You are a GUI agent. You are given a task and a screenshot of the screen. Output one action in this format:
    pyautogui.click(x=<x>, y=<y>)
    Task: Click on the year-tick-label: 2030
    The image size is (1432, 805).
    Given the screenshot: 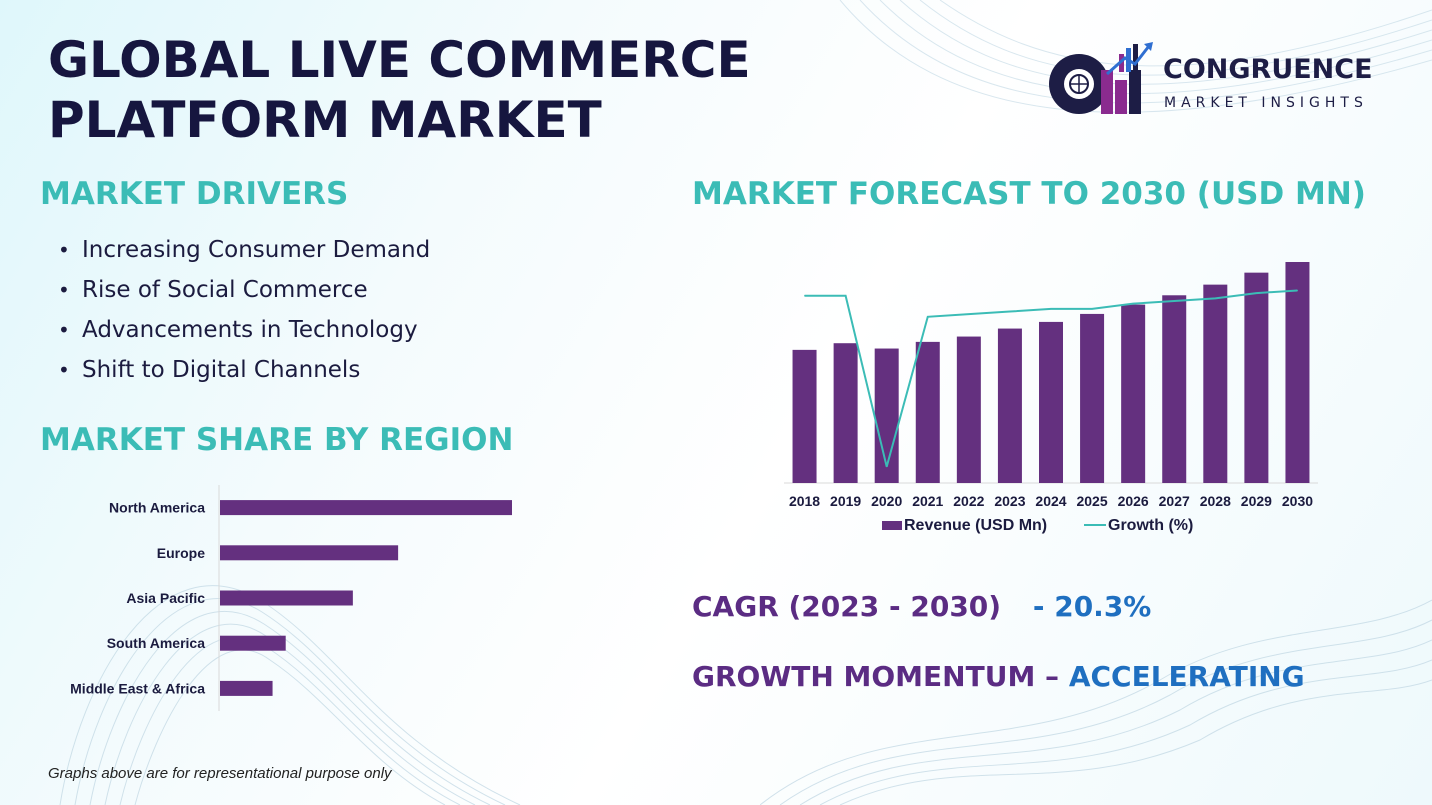 What is the action you would take?
    pyautogui.click(x=1297, y=501)
    